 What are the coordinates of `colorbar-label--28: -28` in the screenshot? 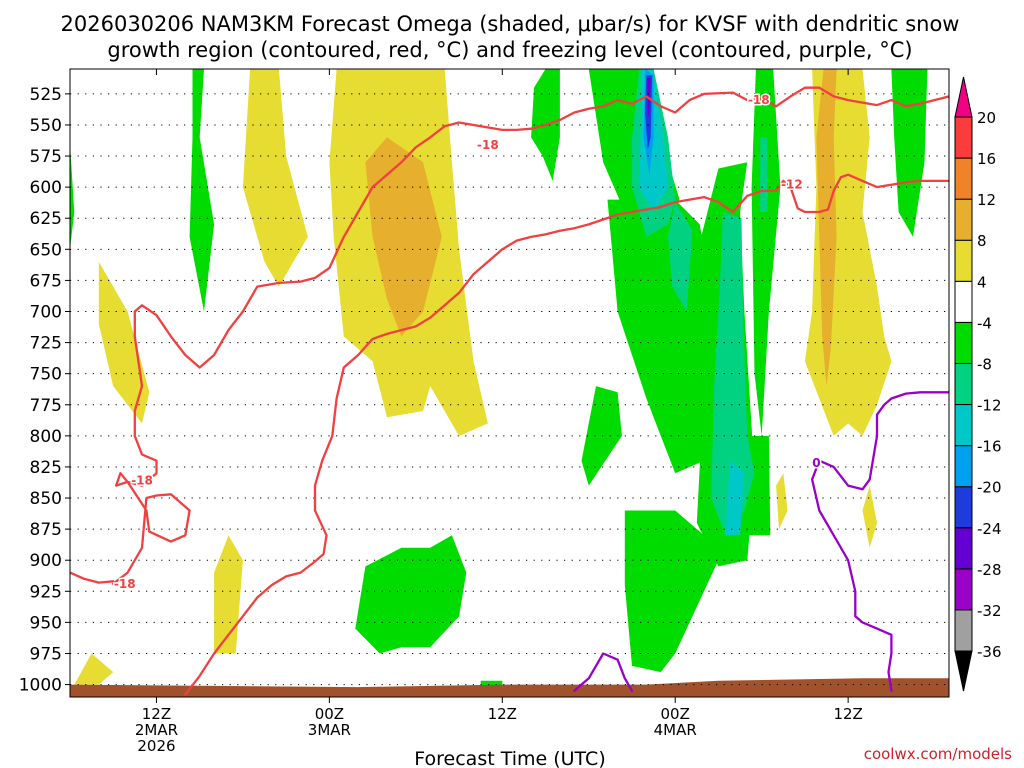 It's located at (989, 570).